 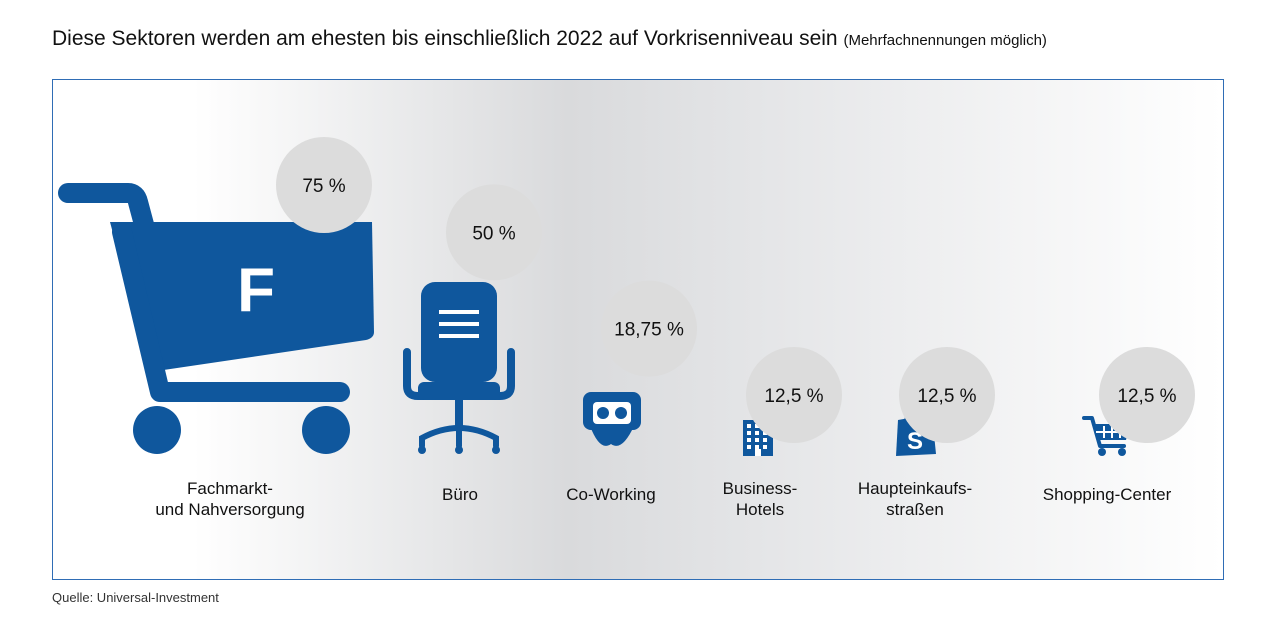 What do you see at coordinates (945, 40) in the screenshot?
I see `title-note: (Mehrfachnennungen möglich)` at bounding box center [945, 40].